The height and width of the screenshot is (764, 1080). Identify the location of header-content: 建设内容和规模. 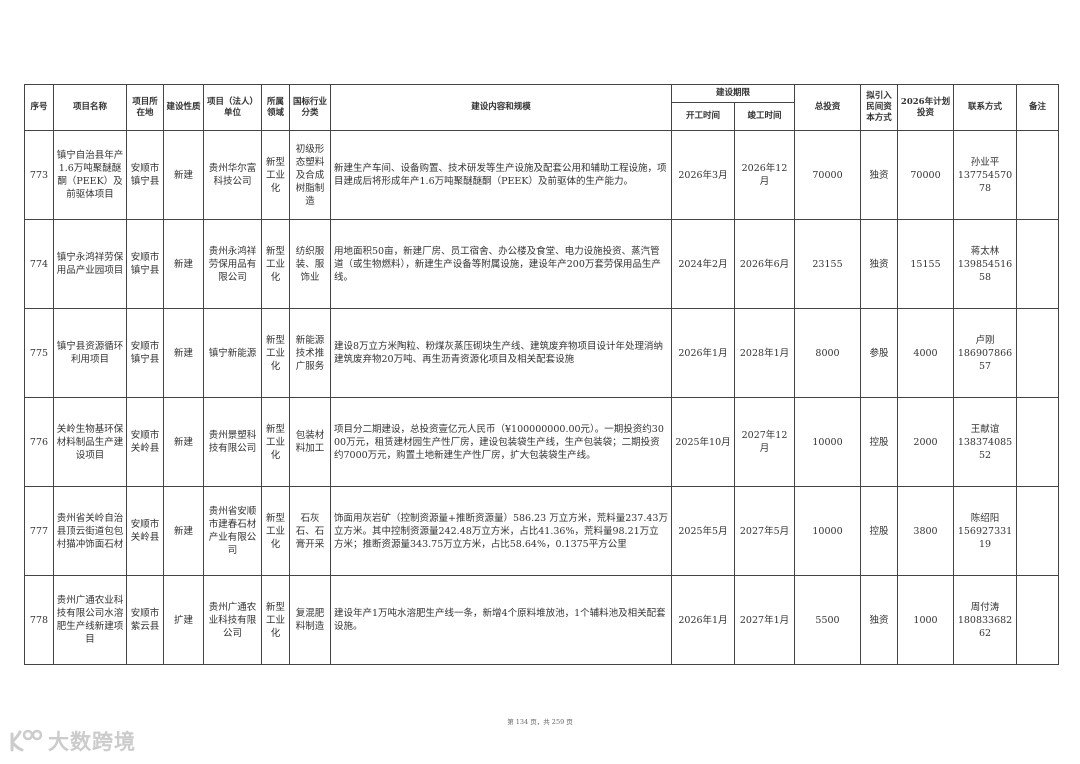
(501, 107).